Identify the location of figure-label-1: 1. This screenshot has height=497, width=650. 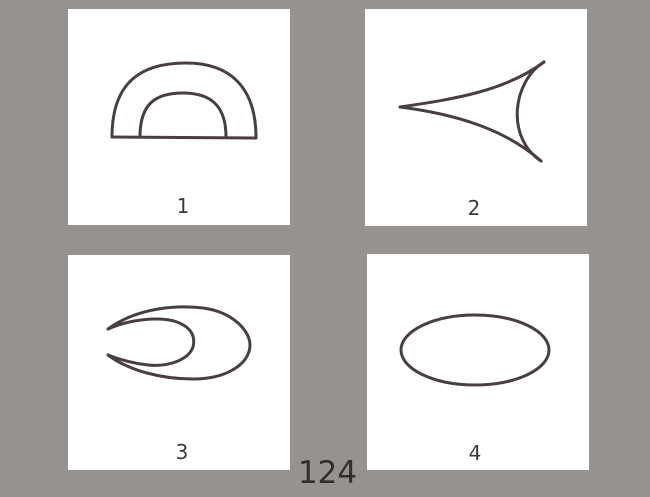
(183, 206).